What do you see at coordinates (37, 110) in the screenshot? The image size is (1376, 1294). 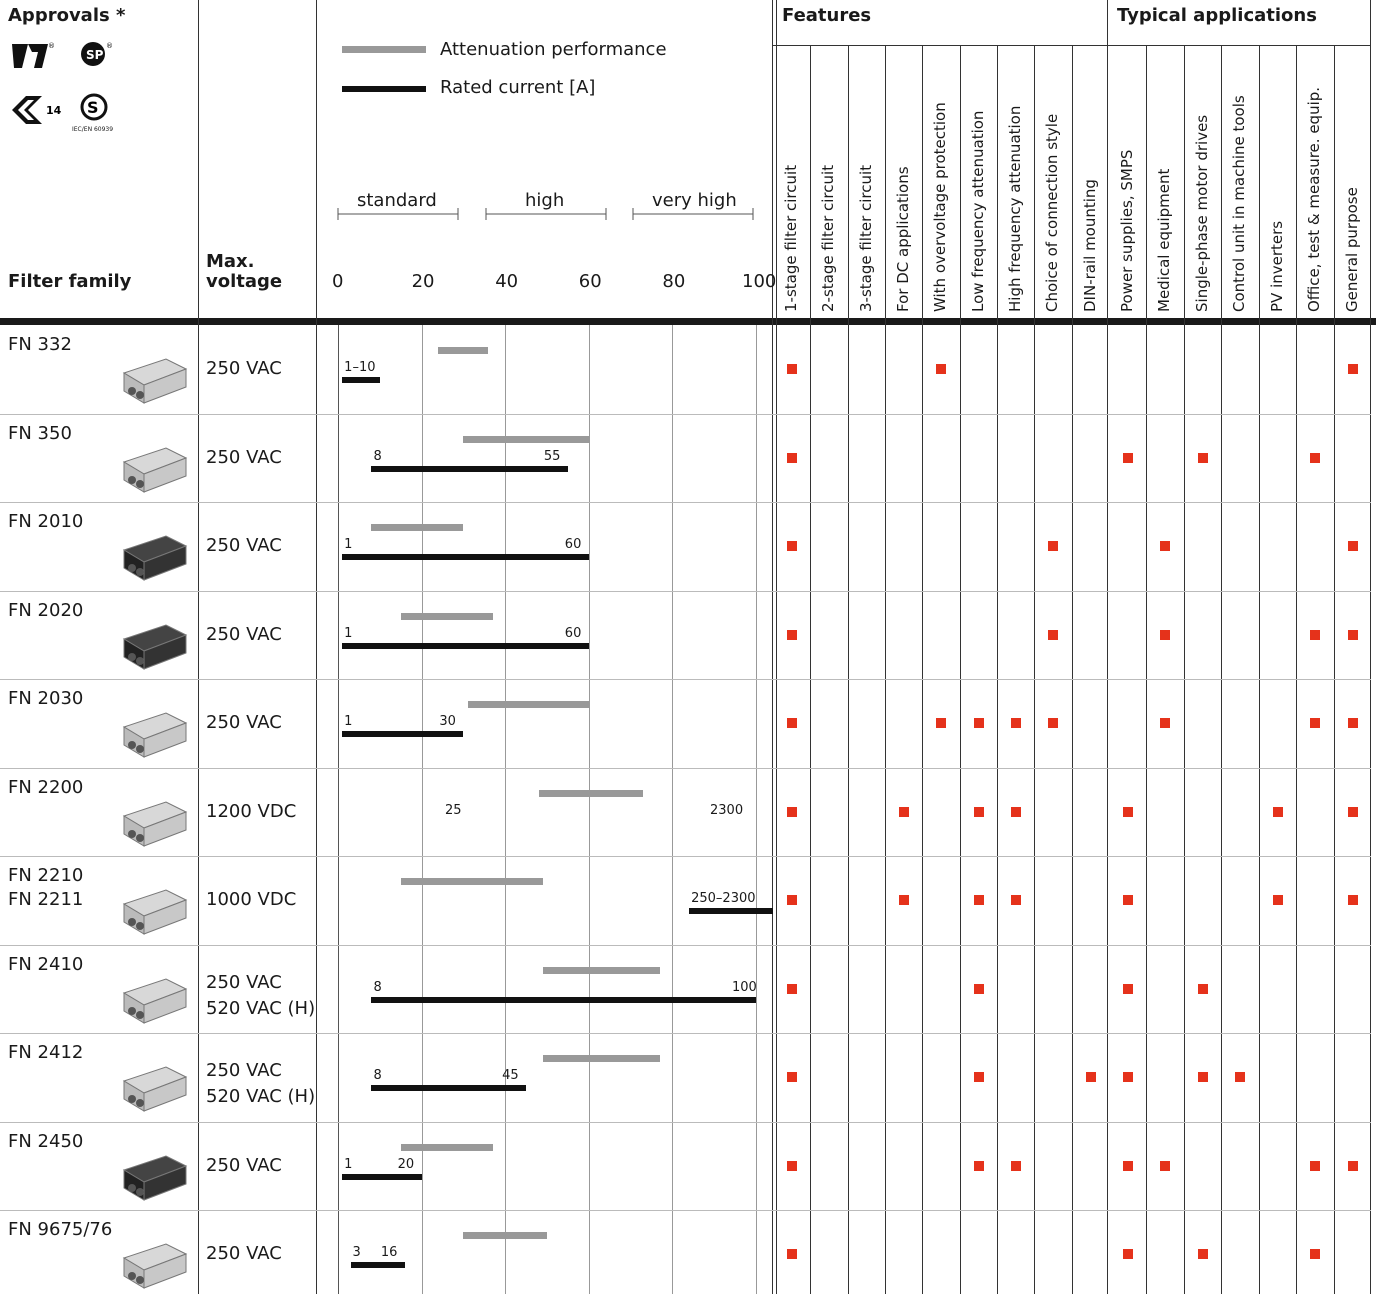 I see `enec-icon: 14` at bounding box center [37, 110].